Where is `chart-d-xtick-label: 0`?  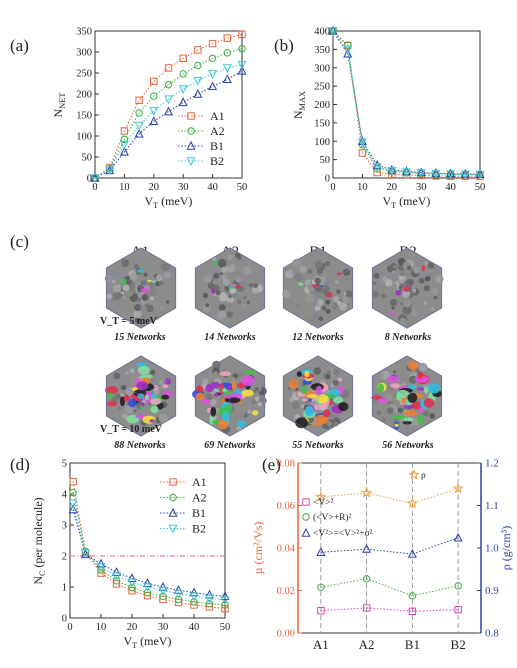 chart-d-xtick-label: 0 is located at coordinates (69, 627).